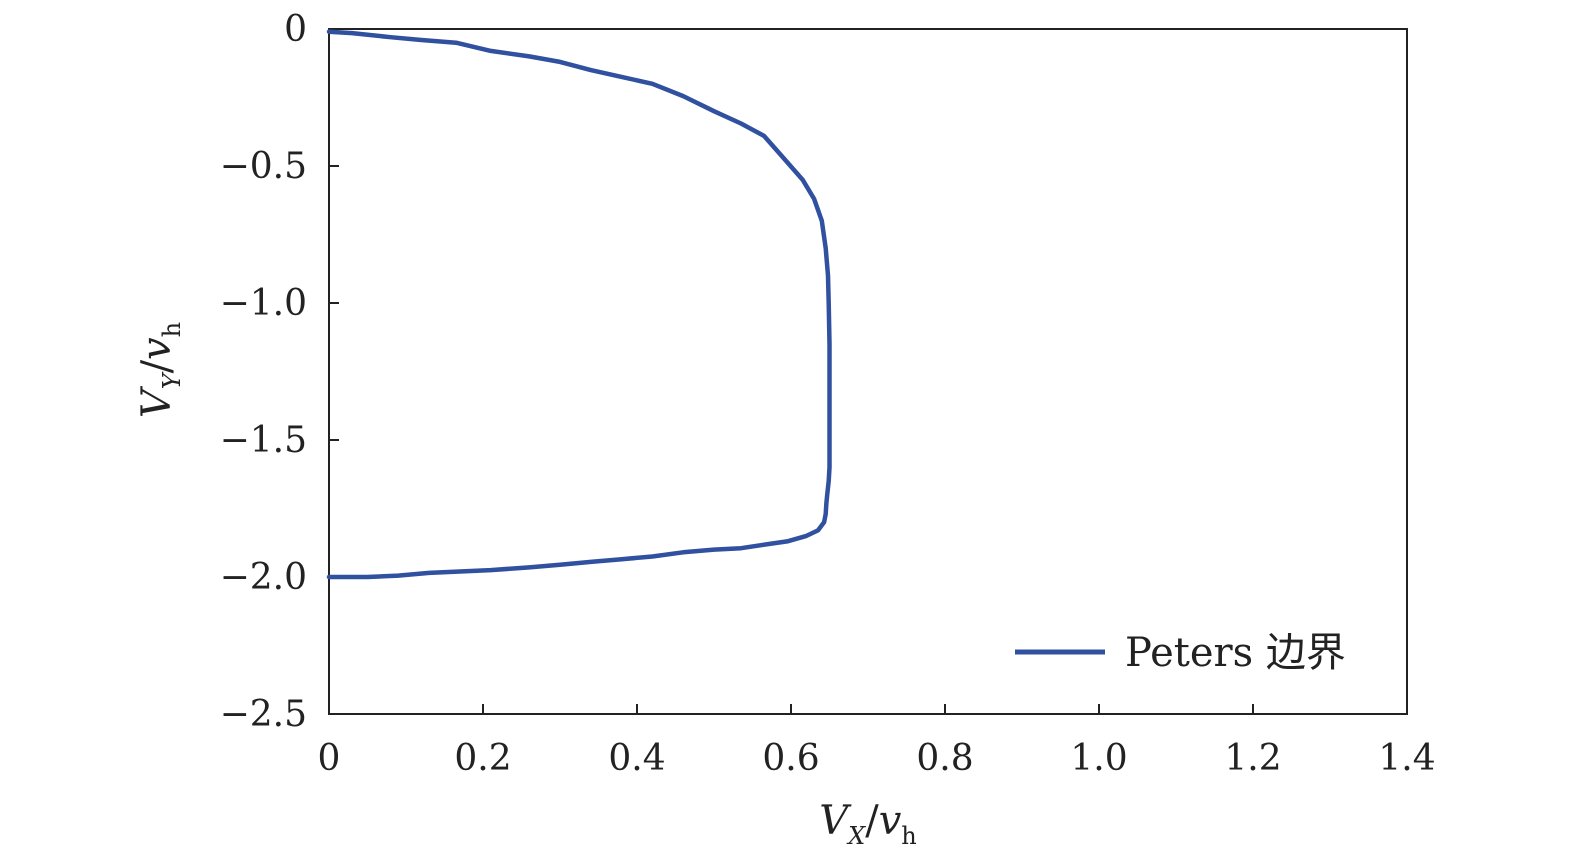  What do you see at coordinates (160, 370) in the screenshot?
I see `y-axis-label: VY/vh` at bounding box center [160, 370].